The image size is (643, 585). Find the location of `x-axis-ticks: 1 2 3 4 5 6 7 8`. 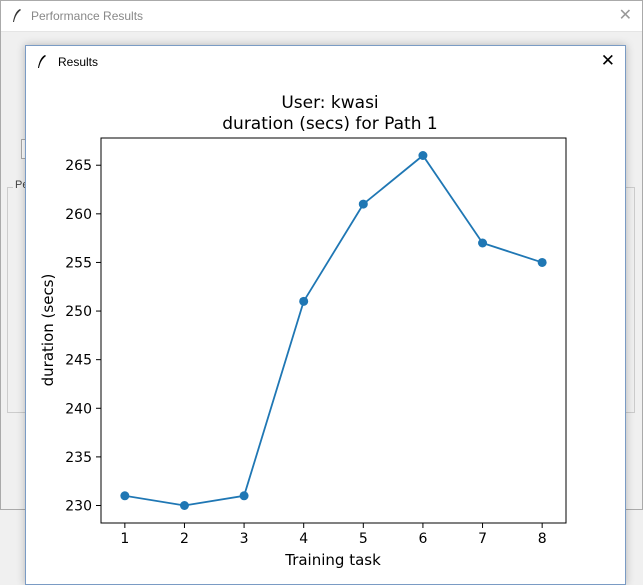

x-axis-ticks: 1 2 3 4 5 6 7 8 is located at coordinates (333, 535).